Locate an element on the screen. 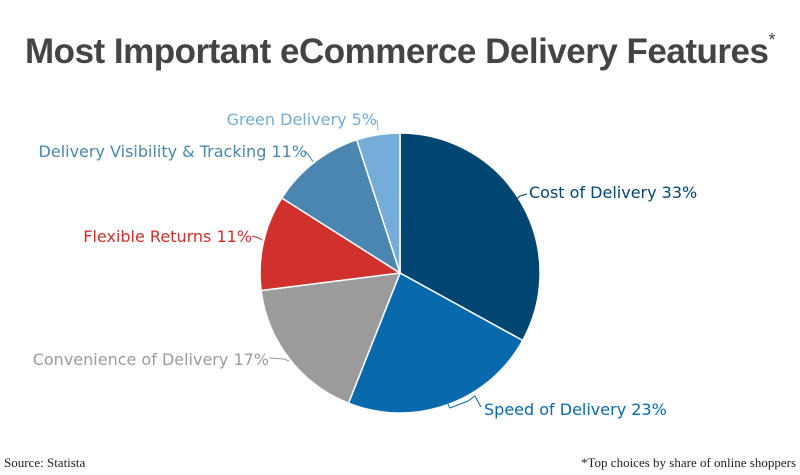 This screenshot has width=800, height=475. label-cost-of-delivery: Cost of Delivery 33% is located at coordinates (613, 192).